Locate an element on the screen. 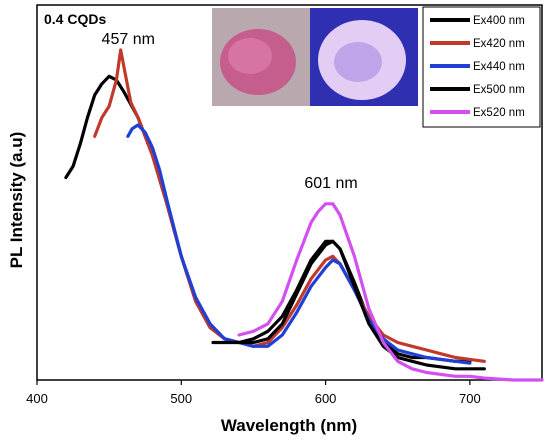 The width and height of the screenshot is (550, 443). legend-label-4: Ex500 nm is located at coordinates (499, 90).